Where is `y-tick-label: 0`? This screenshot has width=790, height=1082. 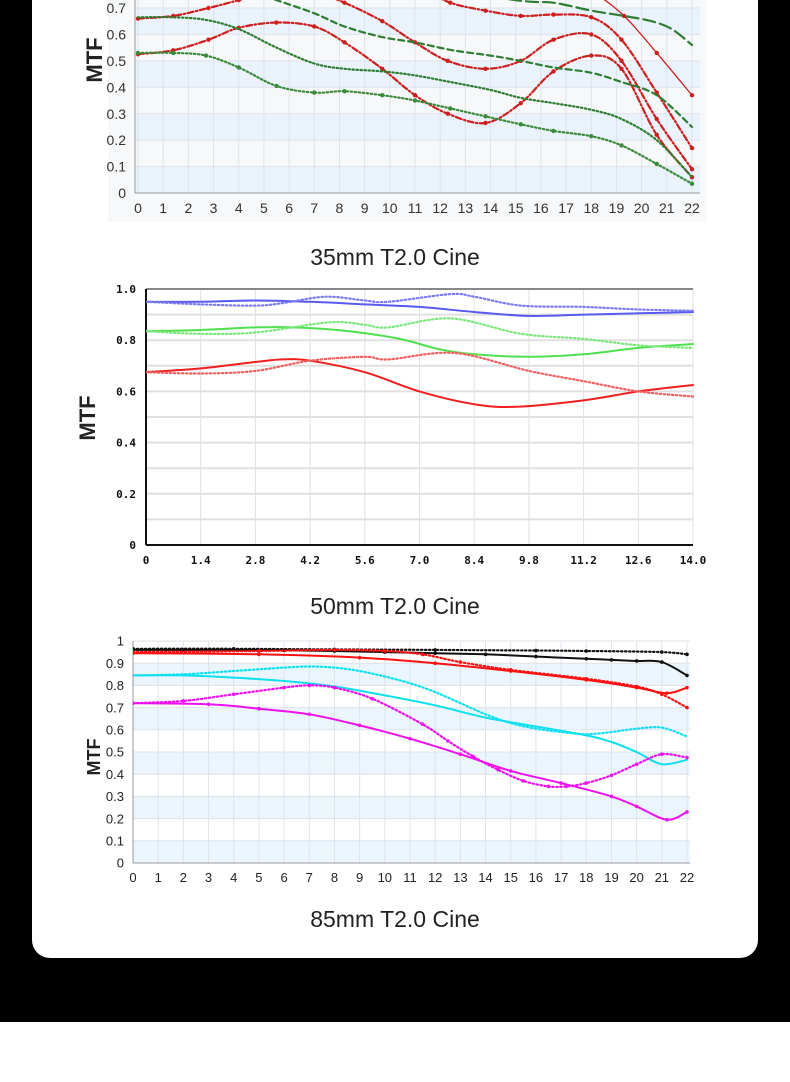 y-tick-label: 0 is located at coordinates (132, 545).